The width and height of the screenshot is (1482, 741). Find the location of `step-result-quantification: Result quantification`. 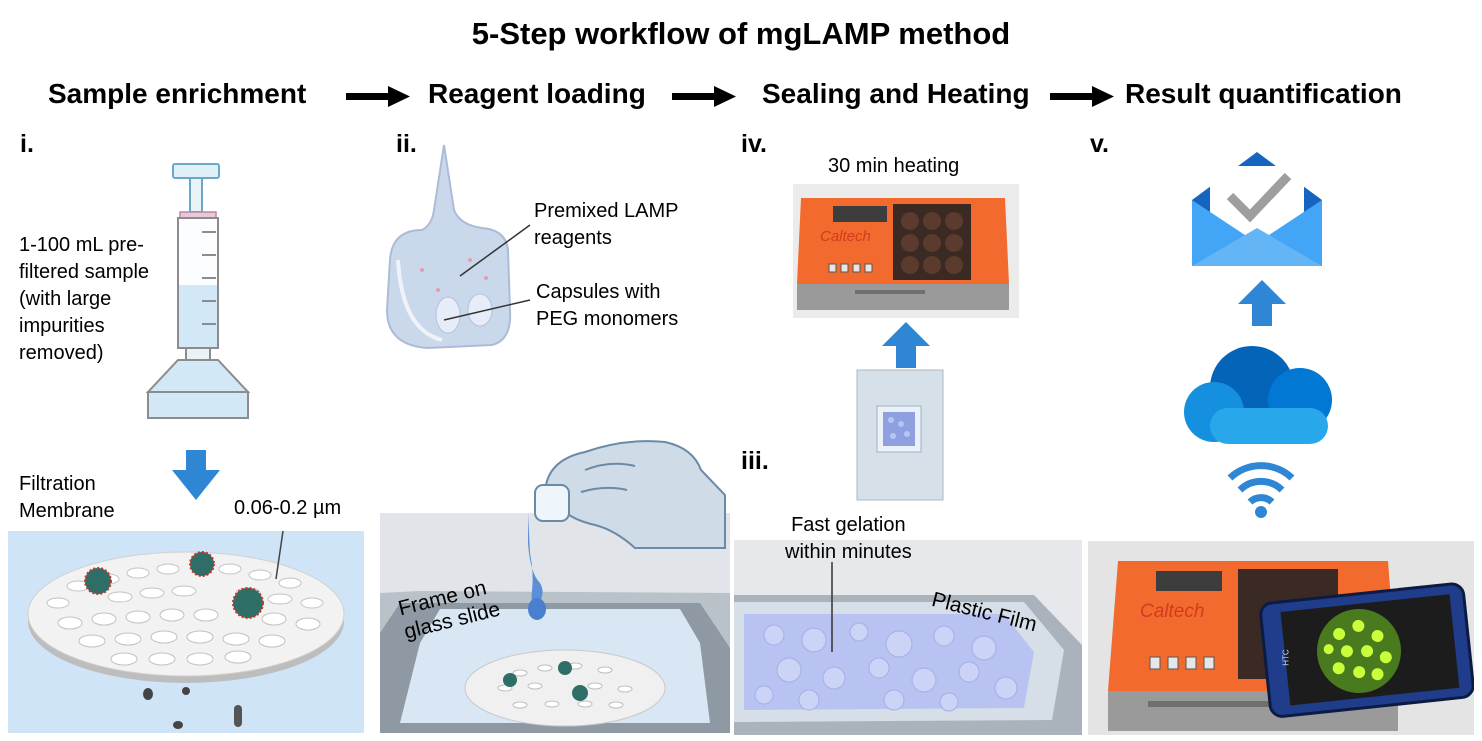

step-result-quantification: Result quantification is located at coordinates (1263, 93).